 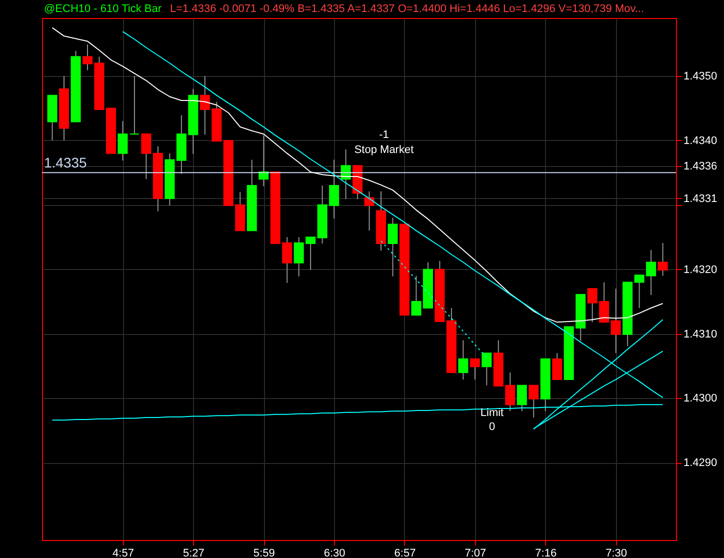 What do you see at coordinates (701, 166) in the screenshot?
I see `y-tick-label: 1.4336` at bounding box center [701, 166].